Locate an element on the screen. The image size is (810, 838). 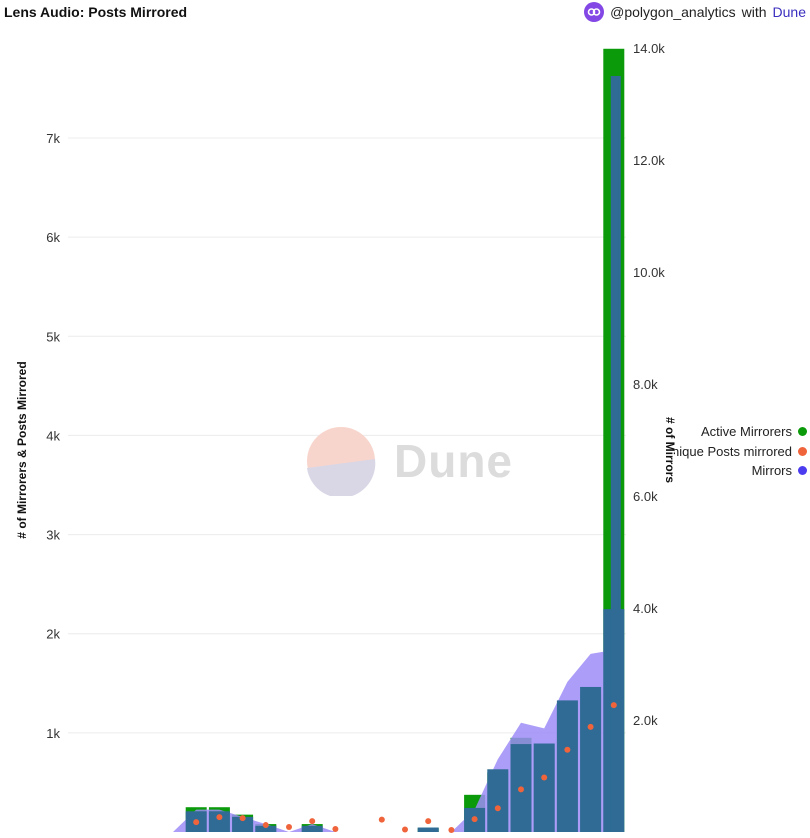
y-tick-label: 2k is located at coordinates (53, 634).